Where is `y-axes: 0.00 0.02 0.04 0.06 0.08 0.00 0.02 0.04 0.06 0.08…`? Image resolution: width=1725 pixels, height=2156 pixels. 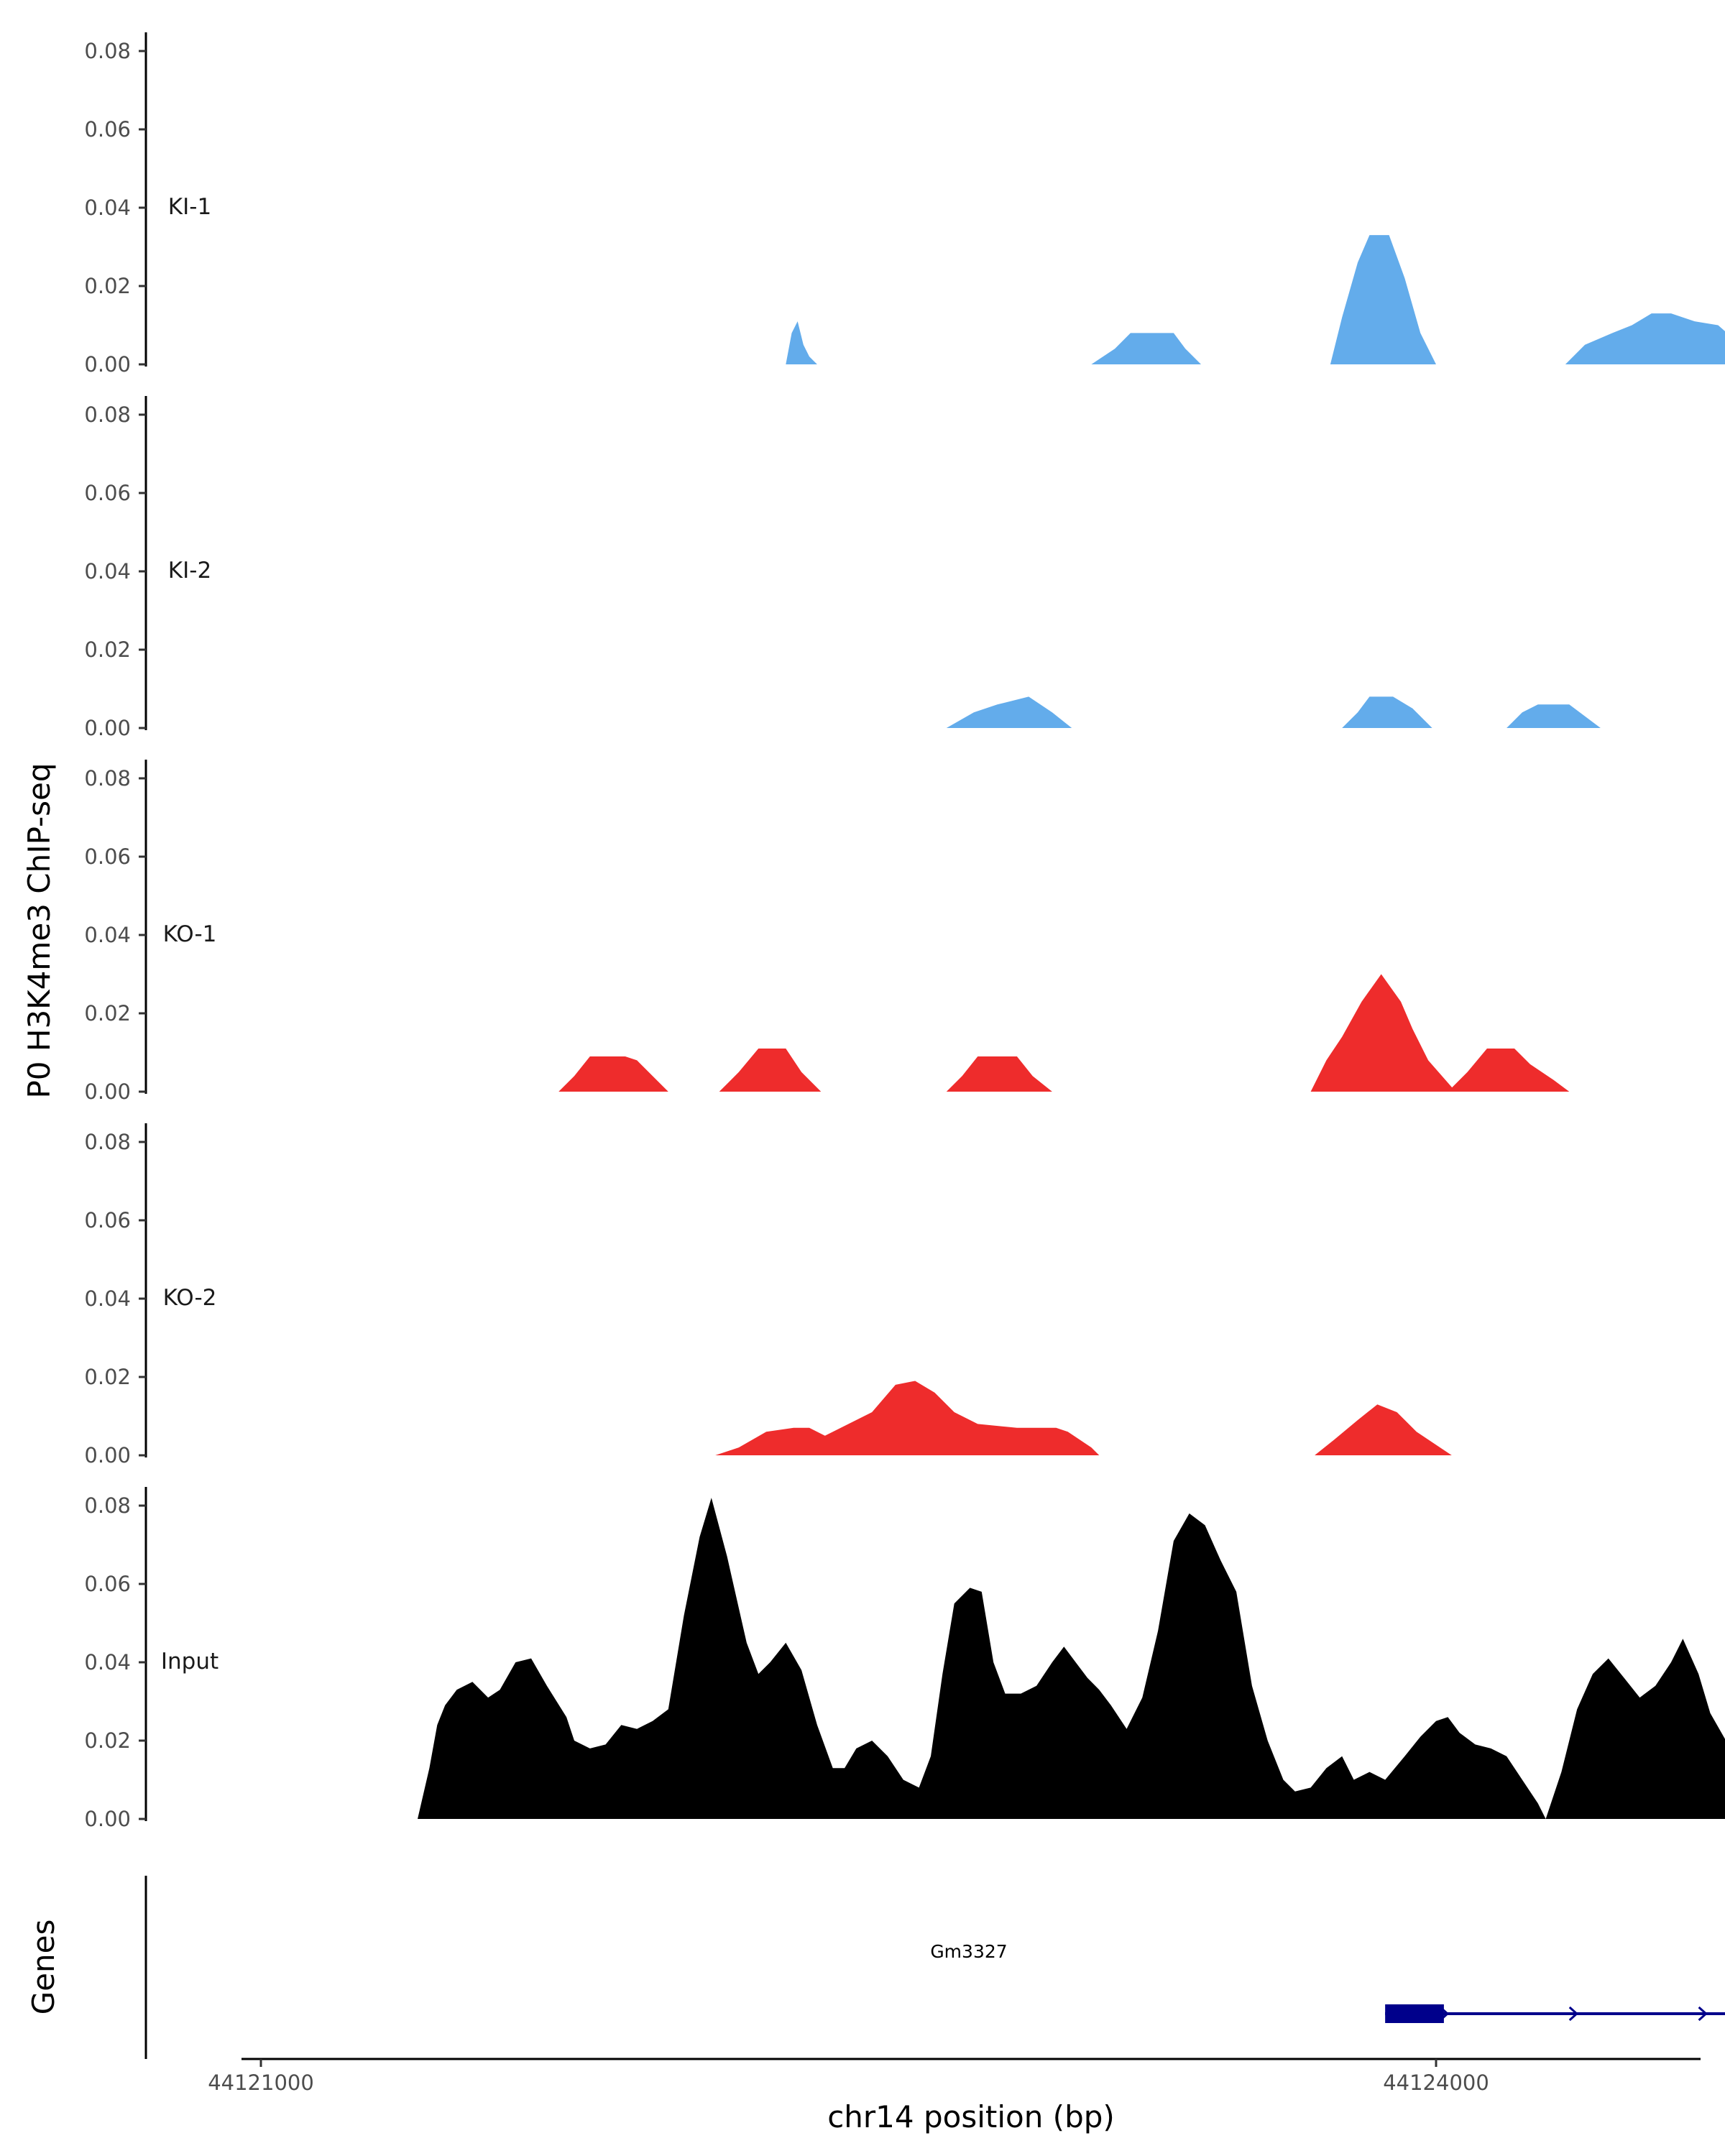
y-axes: 0.00 0.02 0.04 0.06 0.08 0.00 0.02 0.04 0.06 0.08… is located at coordinates (115, 931).